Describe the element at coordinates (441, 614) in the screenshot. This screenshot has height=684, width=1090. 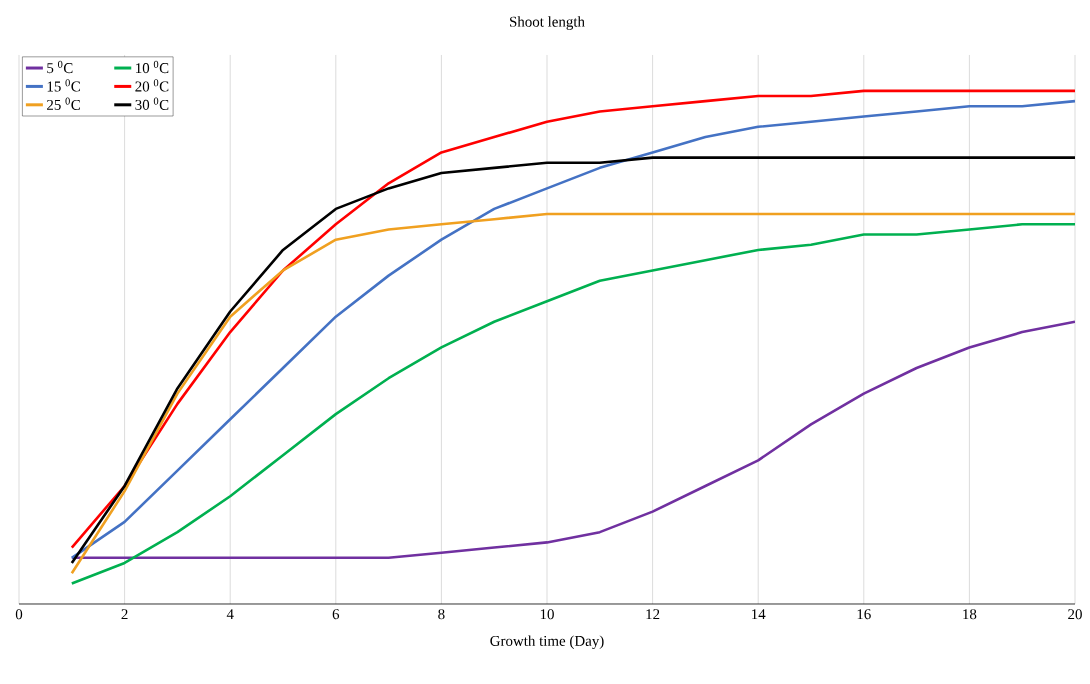
I see `x-tick-label: 8` at that location.